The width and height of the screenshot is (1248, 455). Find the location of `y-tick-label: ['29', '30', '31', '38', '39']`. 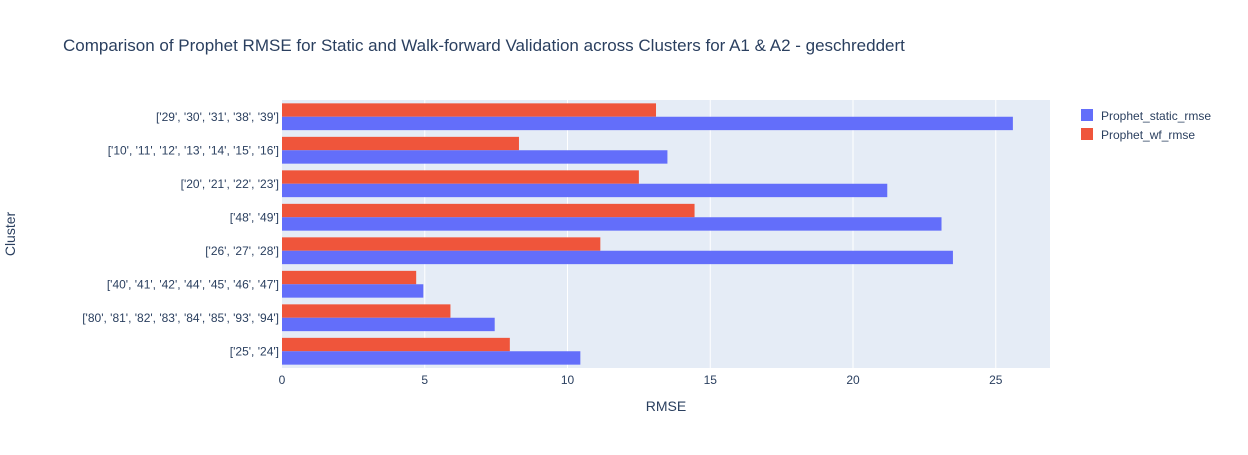

y-tick-label: ['29', '30', '31', '38', '39'] is located at coordinates (217, 117).